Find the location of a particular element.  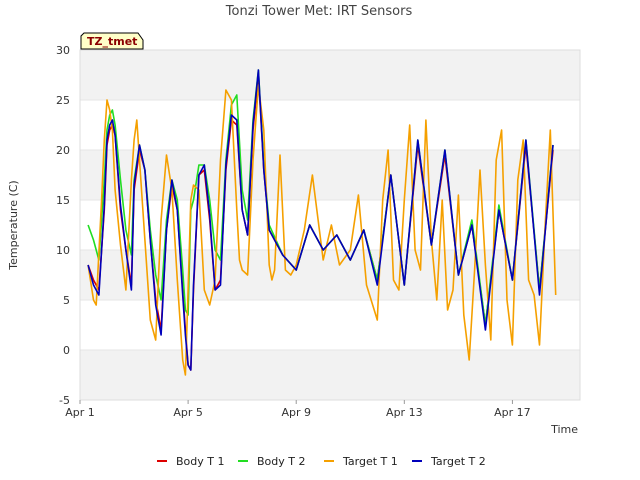

legend-label: Target T 1 is located at coordinates (370, 461).